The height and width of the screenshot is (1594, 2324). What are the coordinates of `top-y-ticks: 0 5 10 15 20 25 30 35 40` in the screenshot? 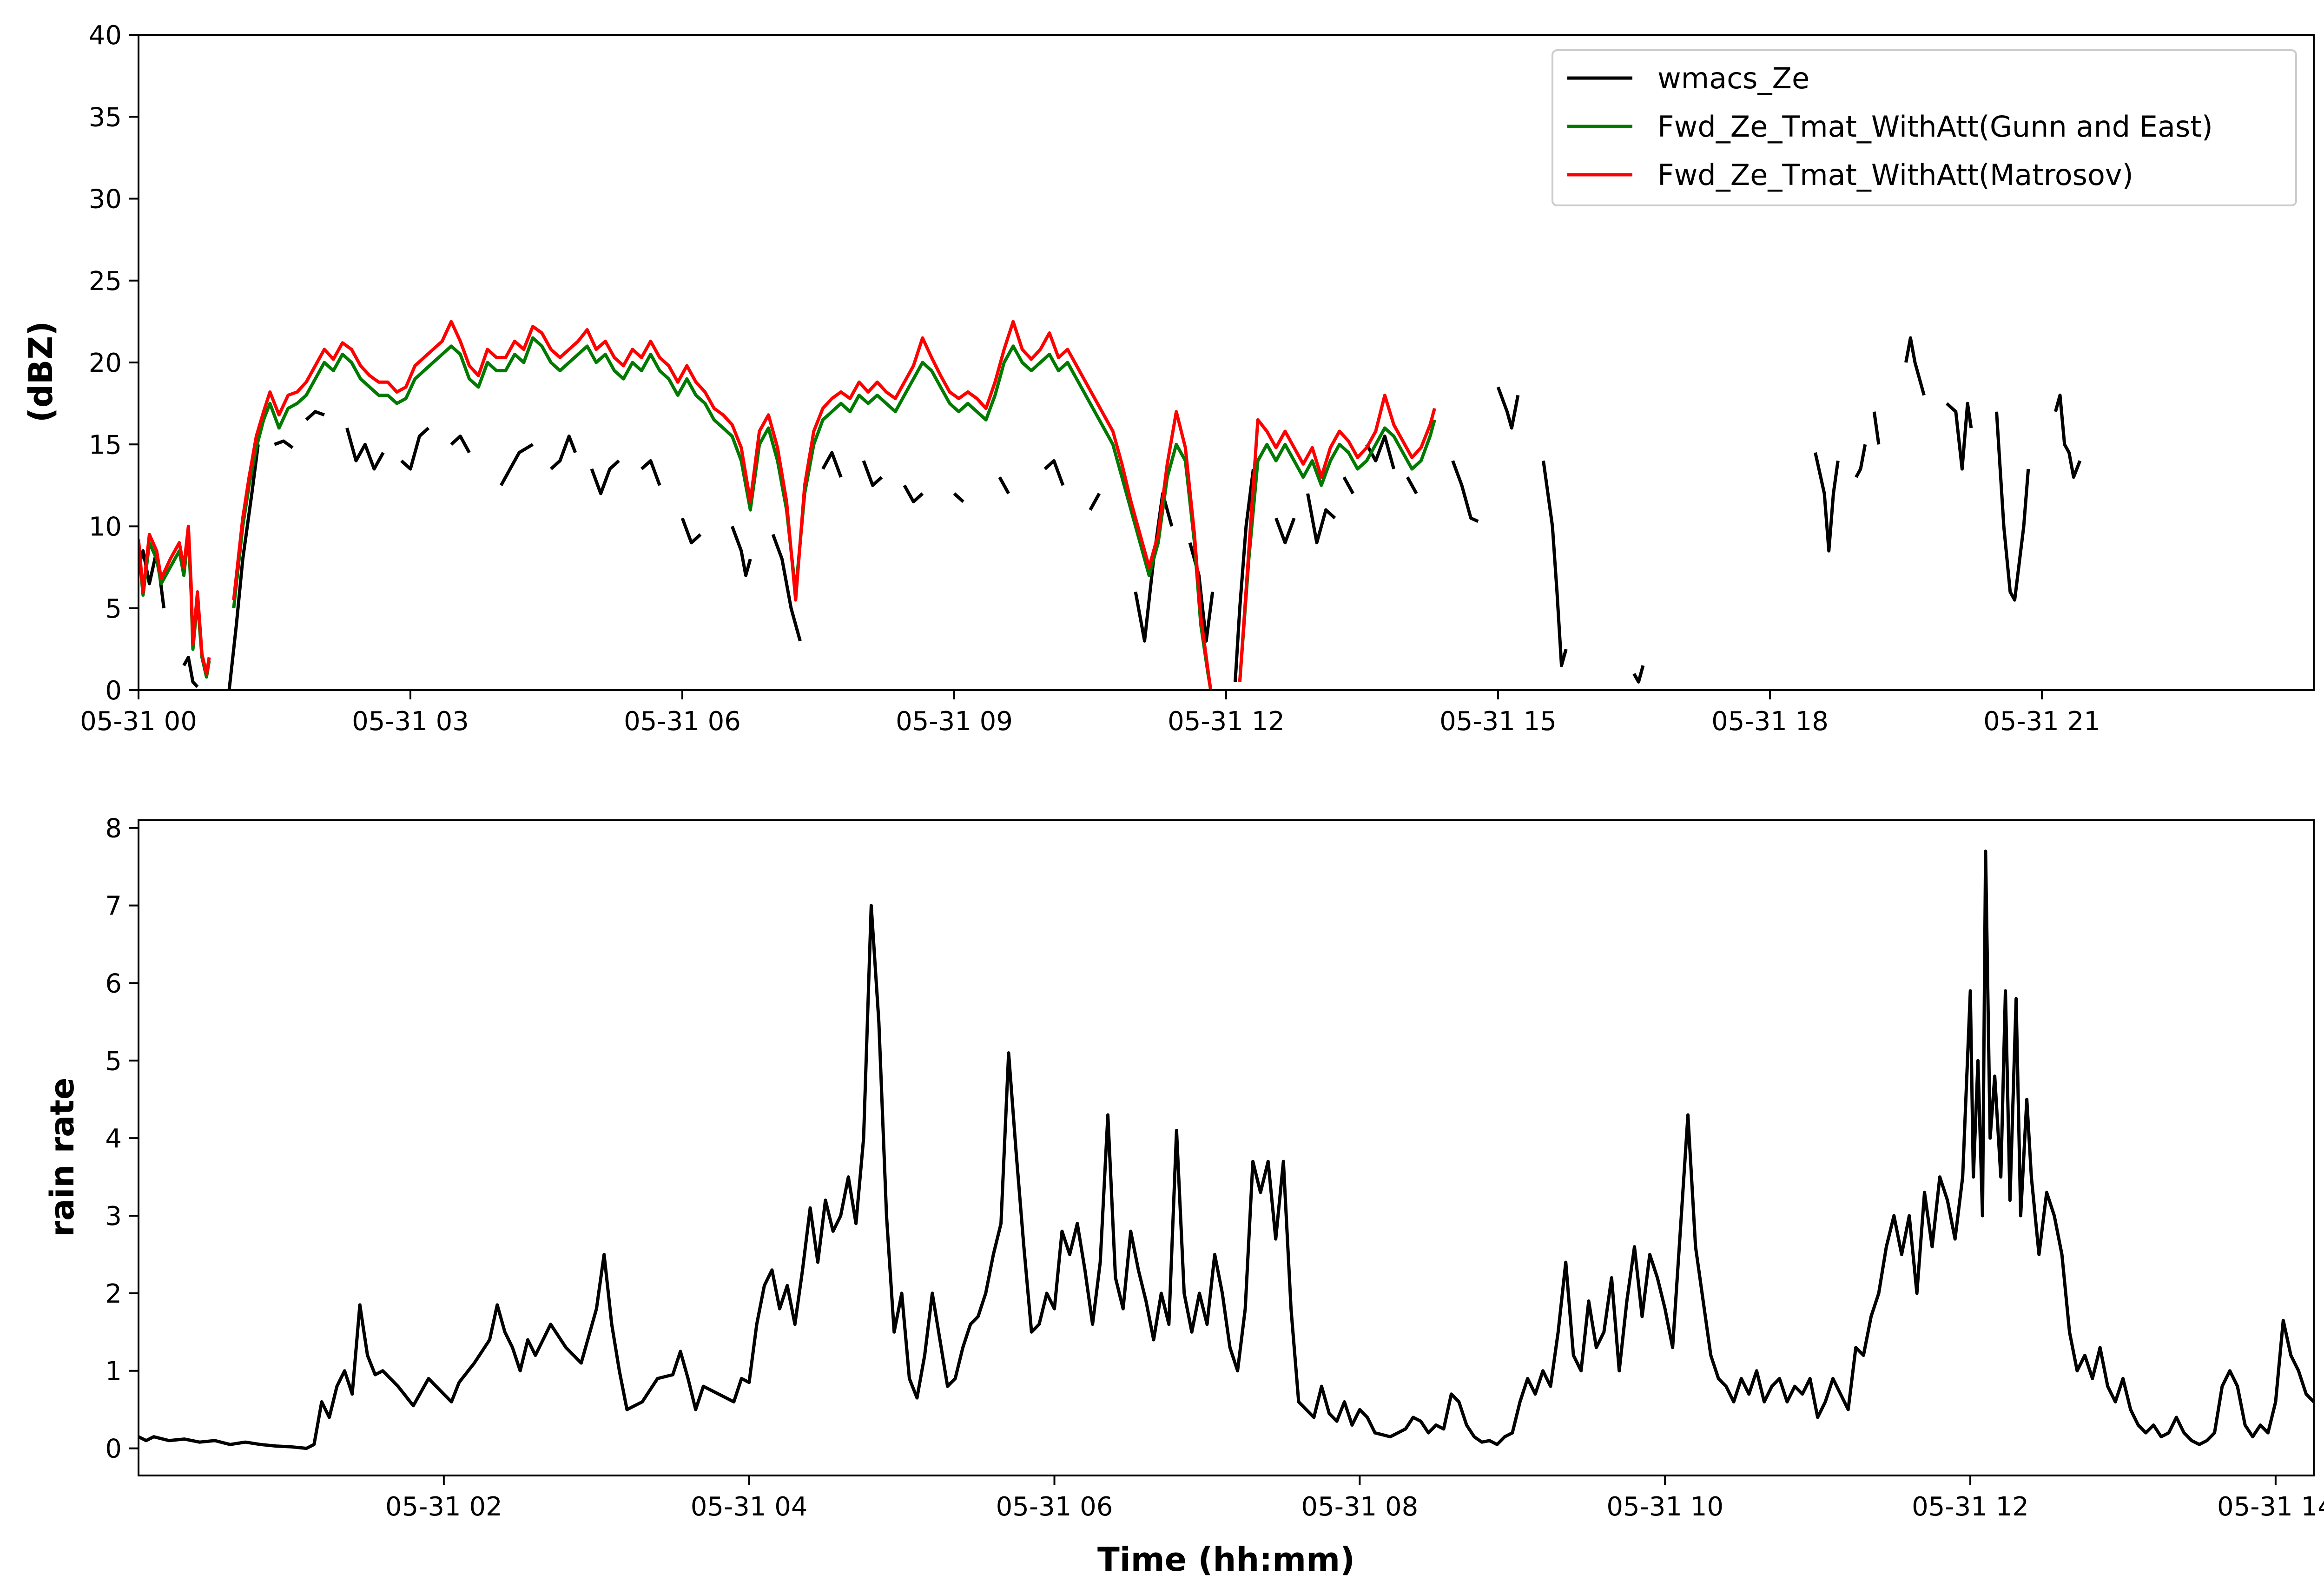 It's located at (114, 363).